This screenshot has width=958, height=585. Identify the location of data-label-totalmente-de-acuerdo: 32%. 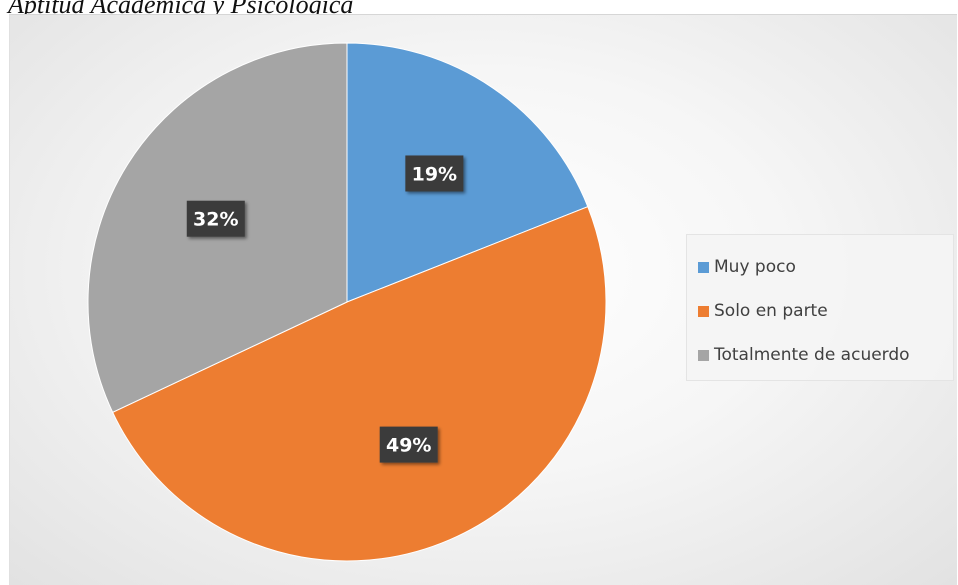
(215, 218).